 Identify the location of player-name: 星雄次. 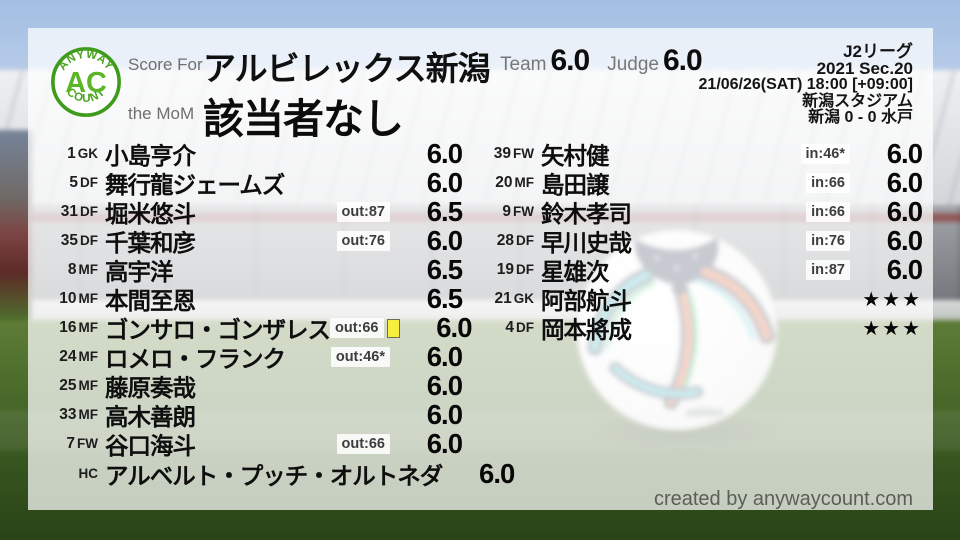
(575, 271).